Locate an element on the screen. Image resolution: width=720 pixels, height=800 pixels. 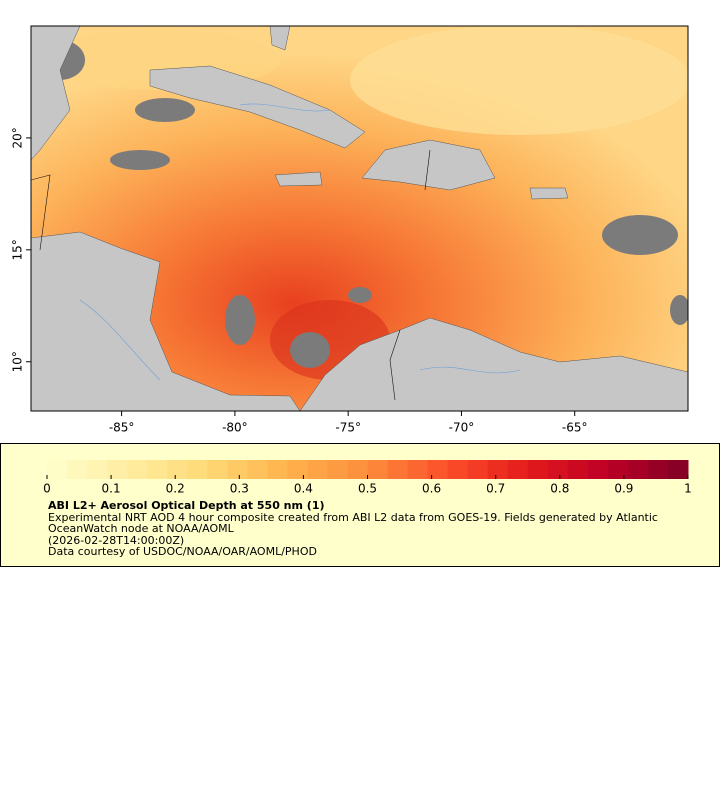
colorbar-tick-label: 0.9 is located at coordinates (623, 489).